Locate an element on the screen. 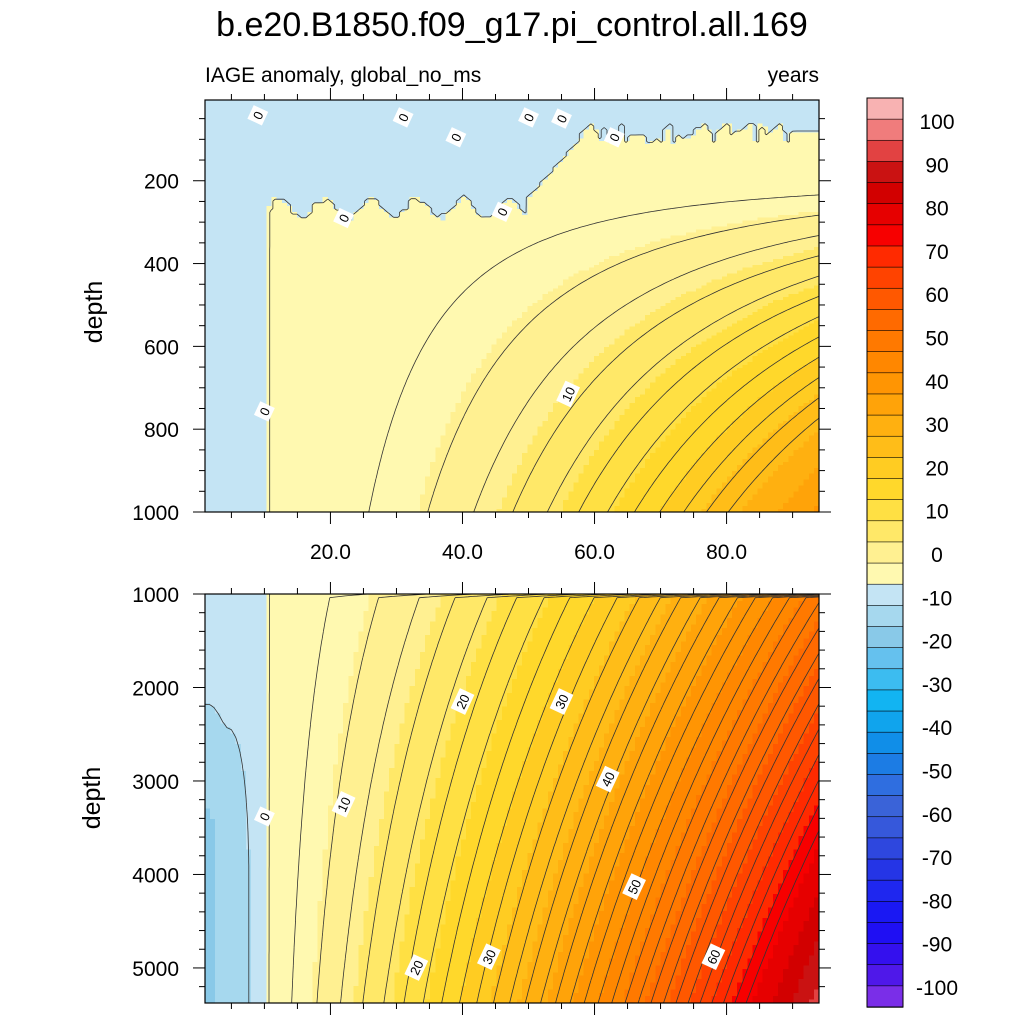  lower-contour-label: 50 is located at coordinates (634, 886).